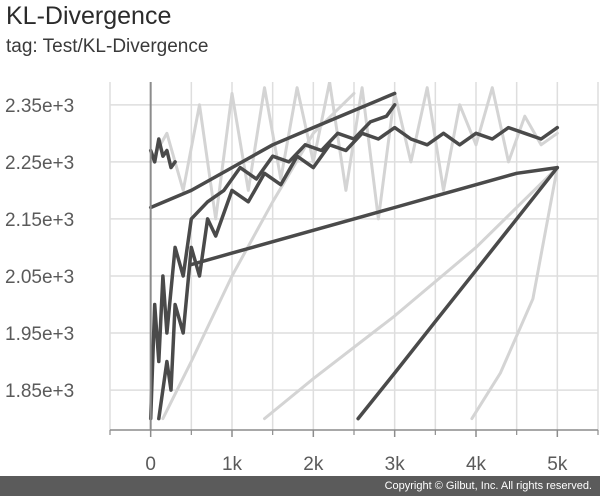 Image resolution: width=600 pixels, height=496 pixels. I want to click on x-tick-label: 2k, so click(313, 464).